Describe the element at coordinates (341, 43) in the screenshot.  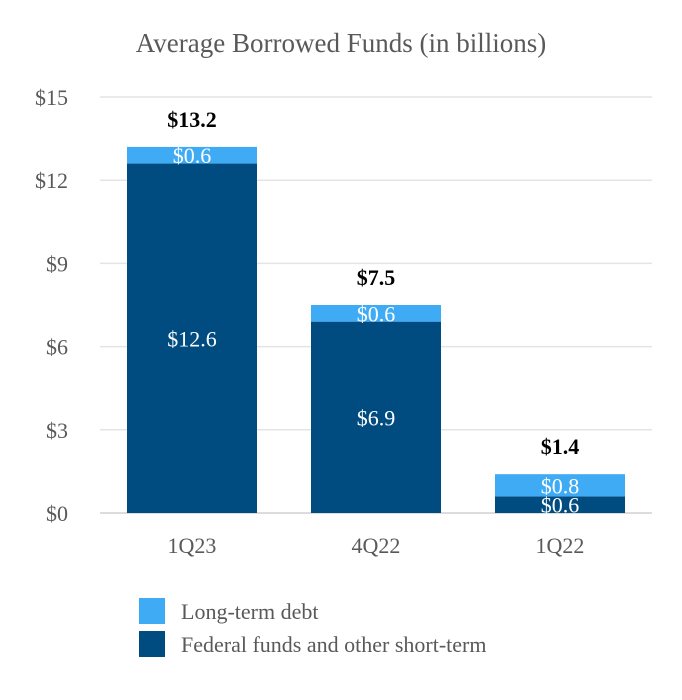
I see `chart-title: Average Borrowed Funds (in billions)` at that location.